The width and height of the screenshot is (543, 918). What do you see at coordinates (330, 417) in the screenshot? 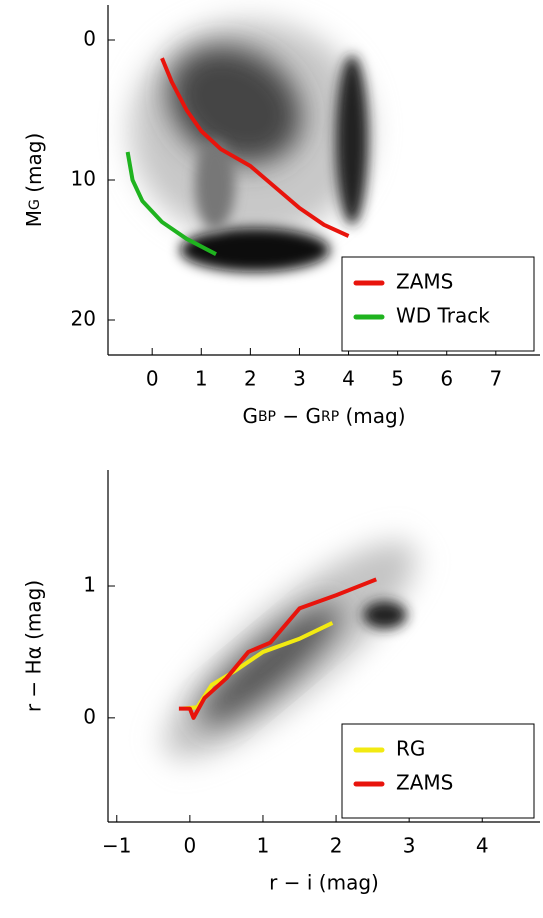
I see `label-part: RP` at bounding box center [330, 417].